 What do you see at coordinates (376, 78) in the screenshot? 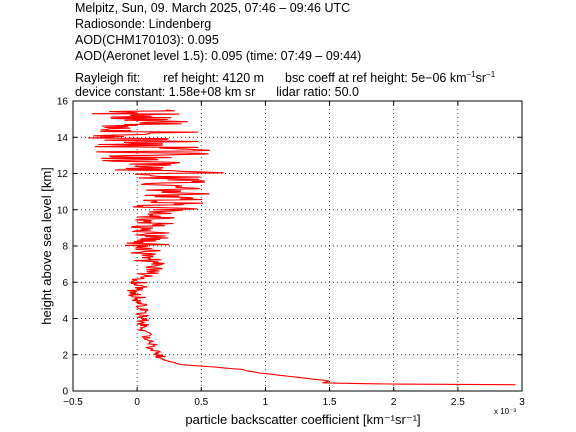
I see `bsc-coeff-prefix: bsc coeff at ref height: 5e−06 km` at bounding box center [376, 78].